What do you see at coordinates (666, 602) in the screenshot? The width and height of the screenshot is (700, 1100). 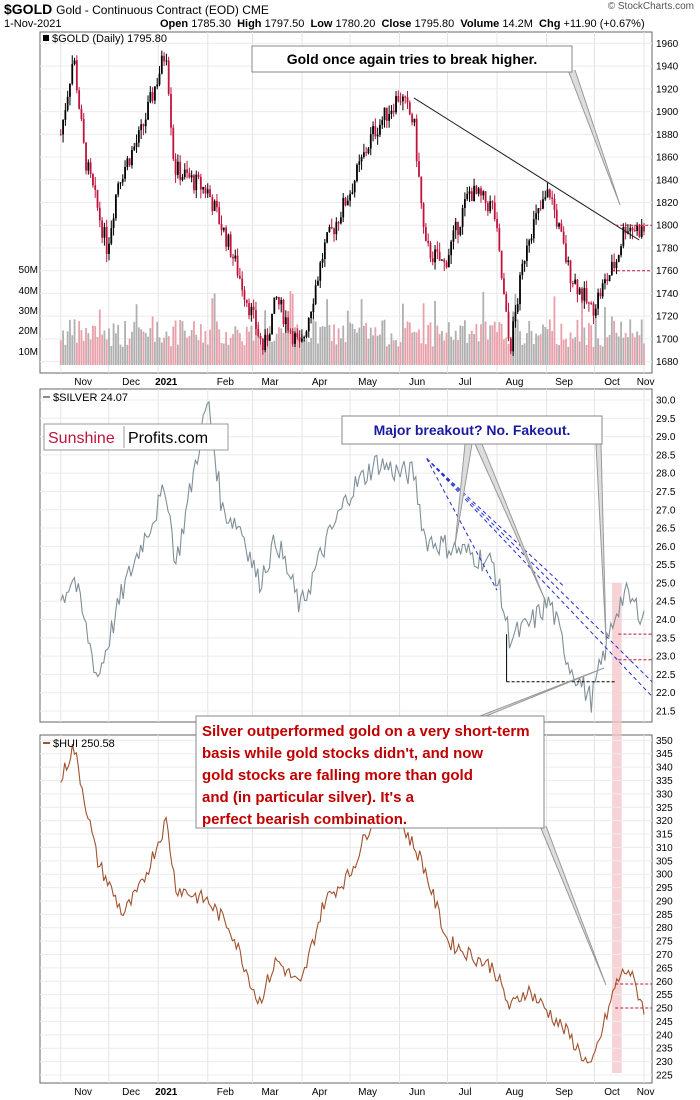 I see `y-tick-label: 24.5` at bounding box center [666, 602].